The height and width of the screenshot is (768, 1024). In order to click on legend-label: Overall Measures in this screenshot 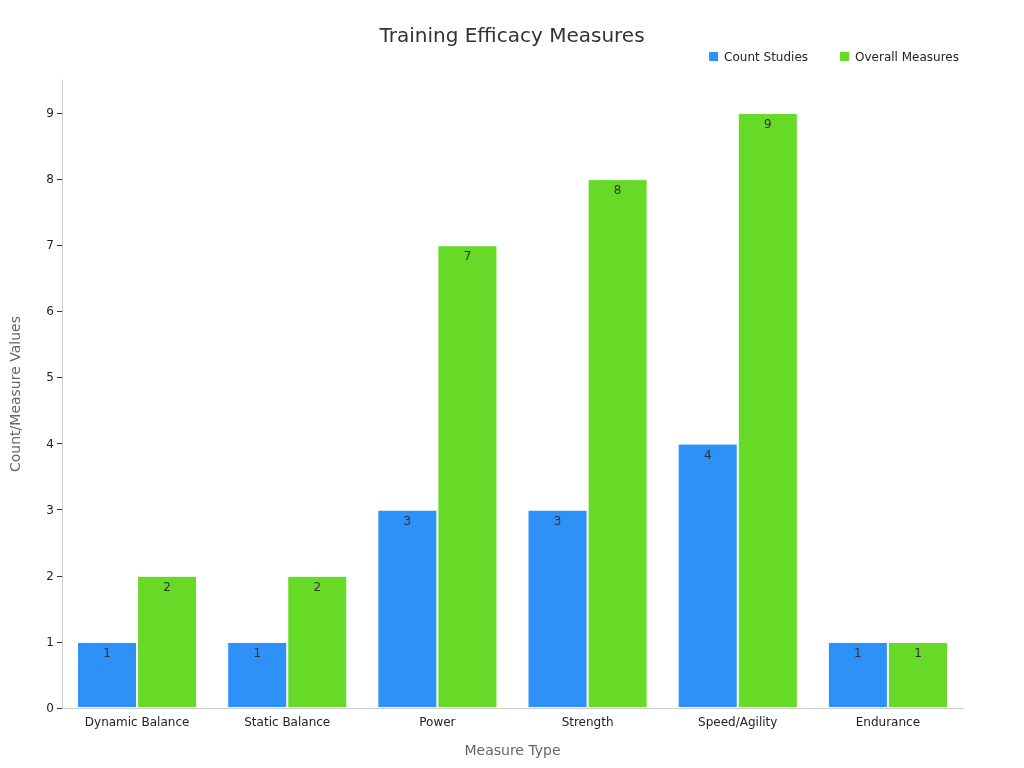, I will do `click(907, 56)`.